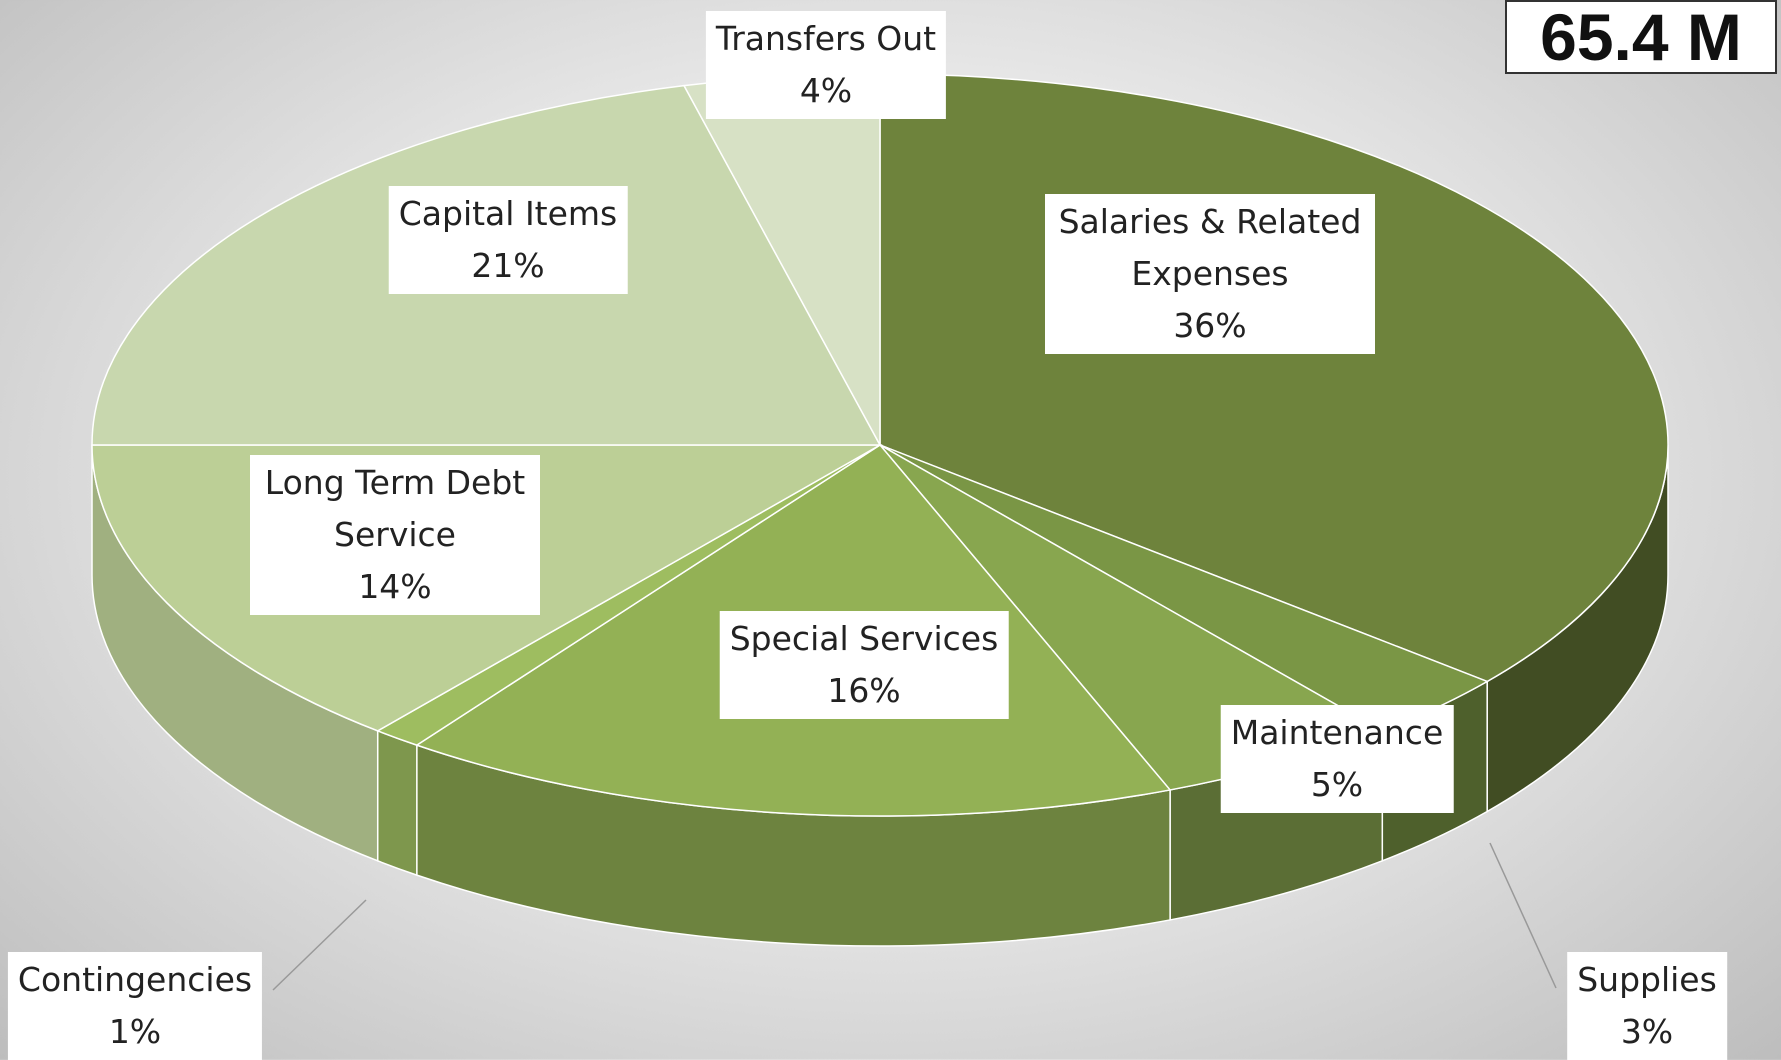  I want to click on value-label: 4%, so click(826, 90).